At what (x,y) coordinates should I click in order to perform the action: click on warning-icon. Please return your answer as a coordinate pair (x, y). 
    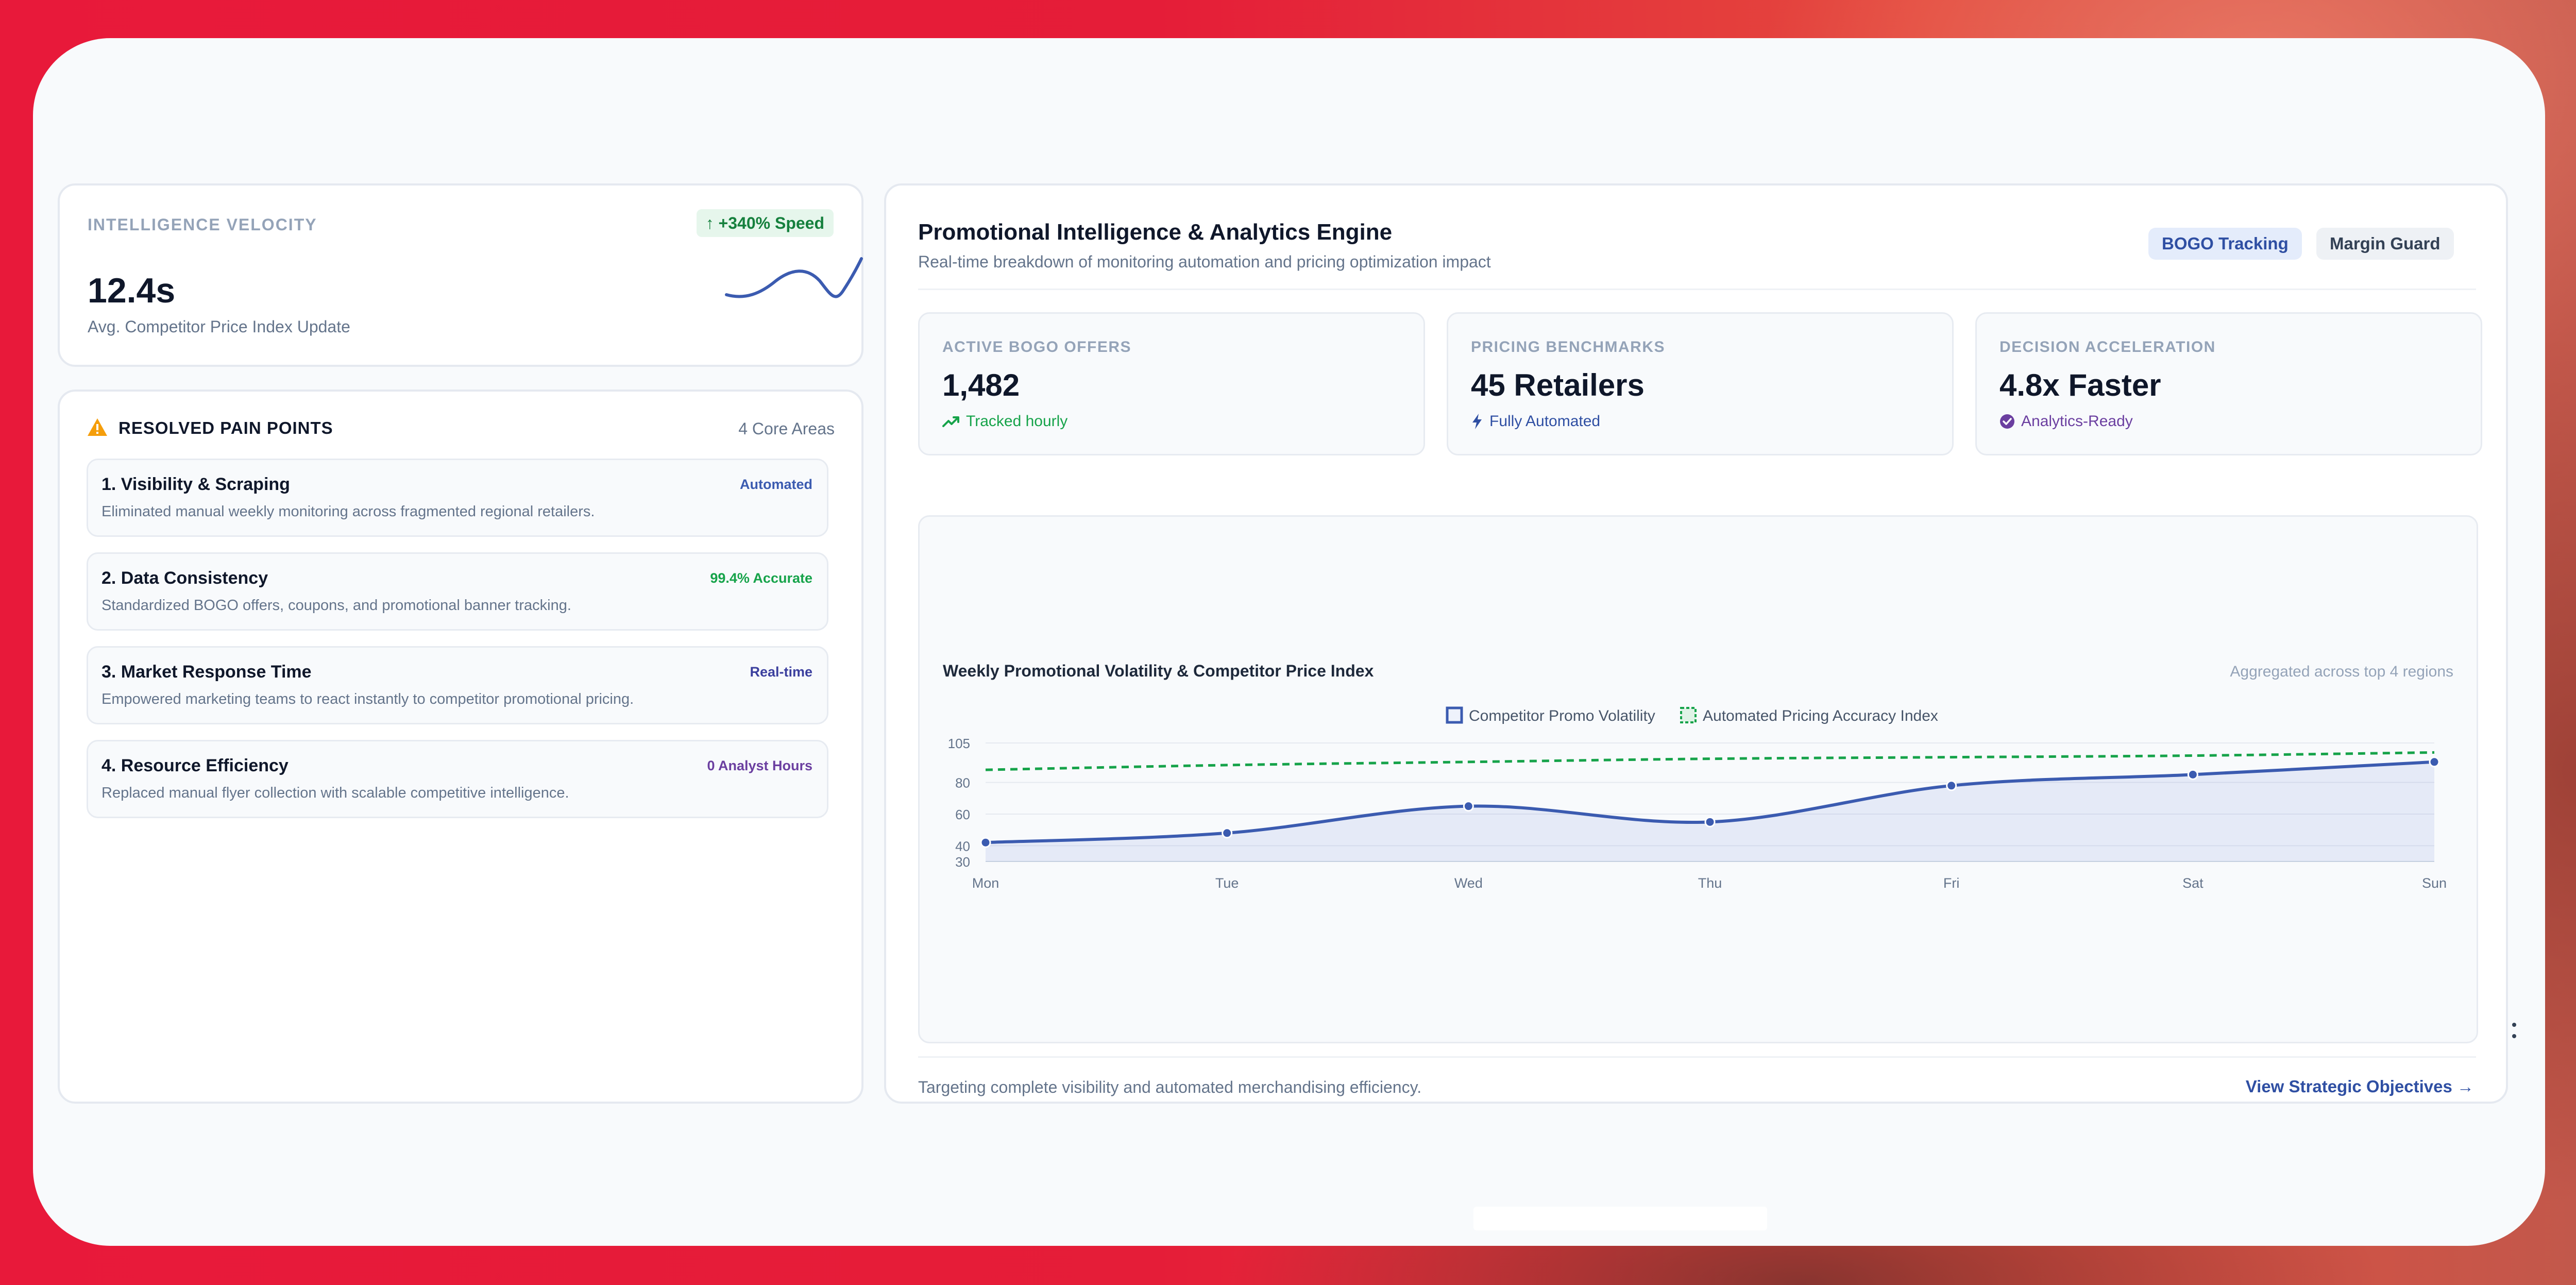
    Looking at the image, I should click on (97, 427).